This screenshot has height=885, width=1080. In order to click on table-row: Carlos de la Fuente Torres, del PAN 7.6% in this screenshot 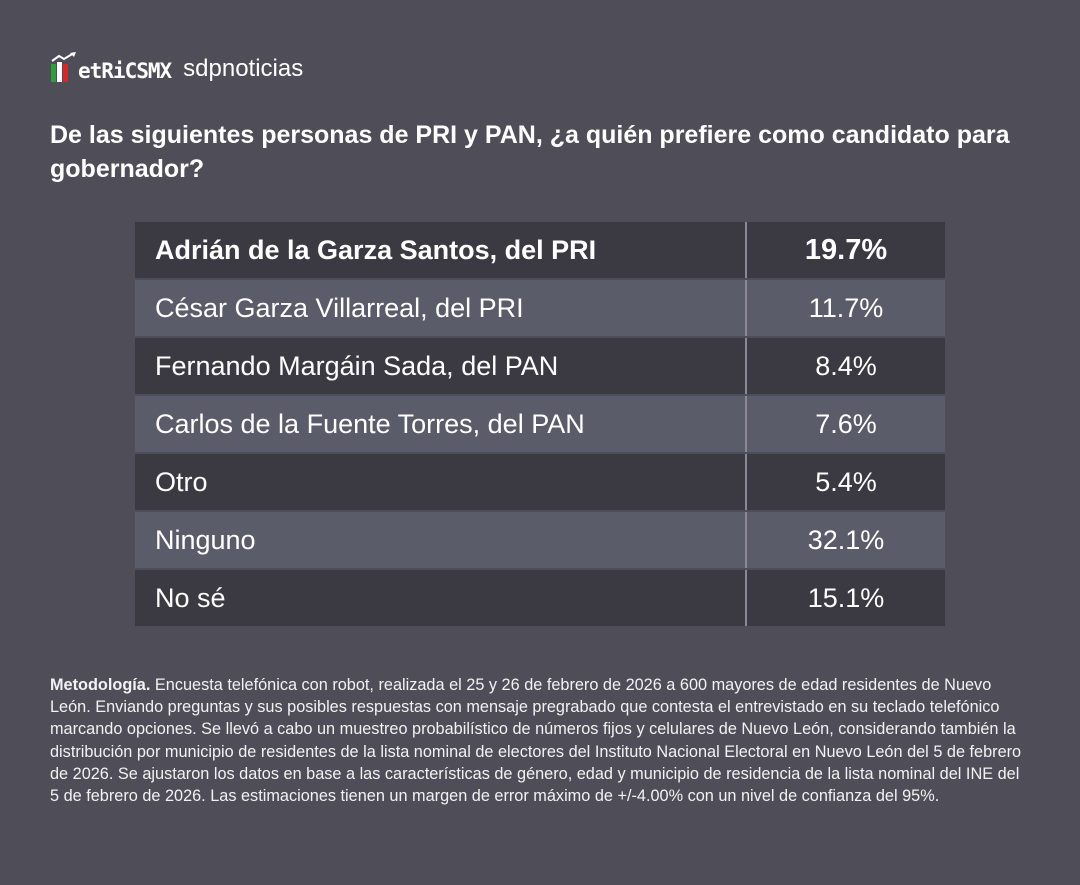, I will do `click(540, 424)`.